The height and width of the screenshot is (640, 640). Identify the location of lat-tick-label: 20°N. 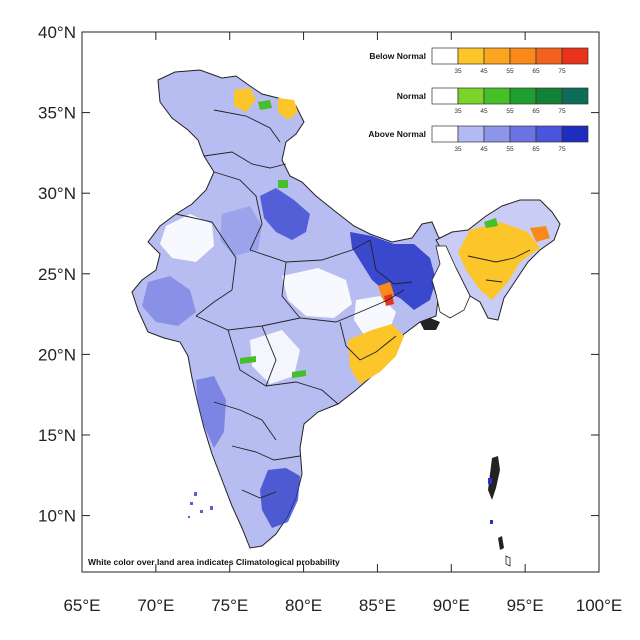
(57, 354).